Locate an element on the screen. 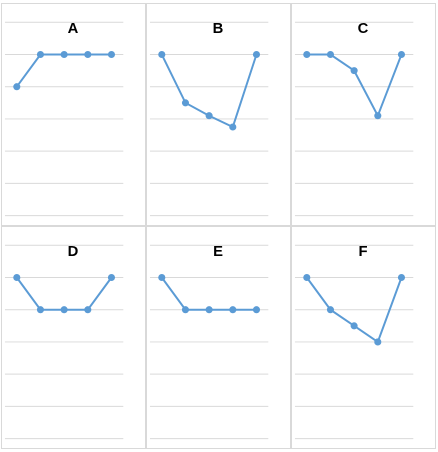 The height and width of the screenshot is (452, 438). panel-title: A is located at coordinates (73, 29).